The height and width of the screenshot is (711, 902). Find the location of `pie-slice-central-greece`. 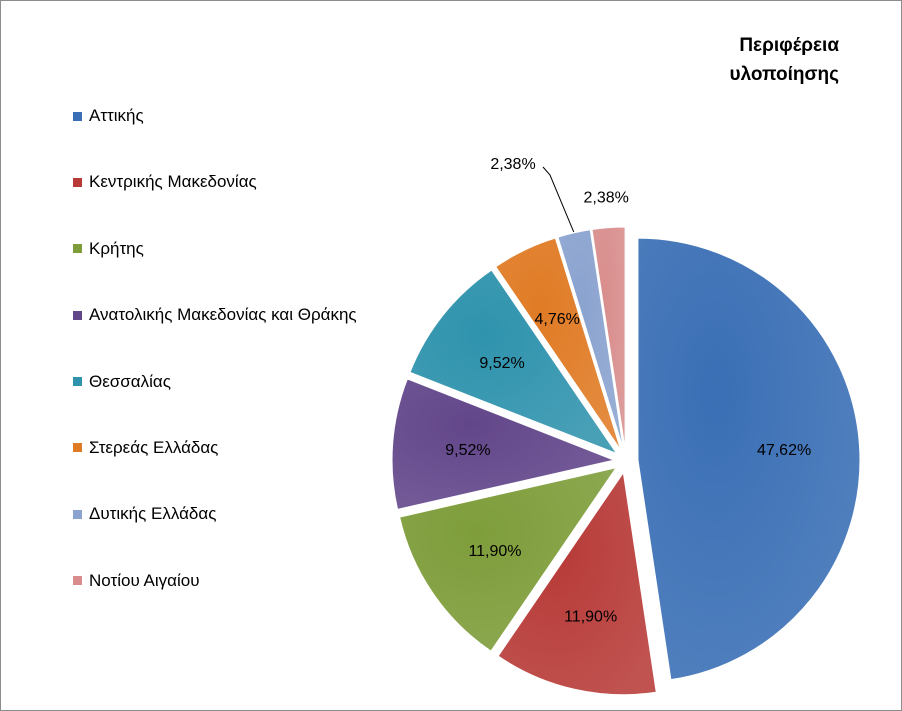

pie-slice-central-greece is located at coordinates (558, 344).